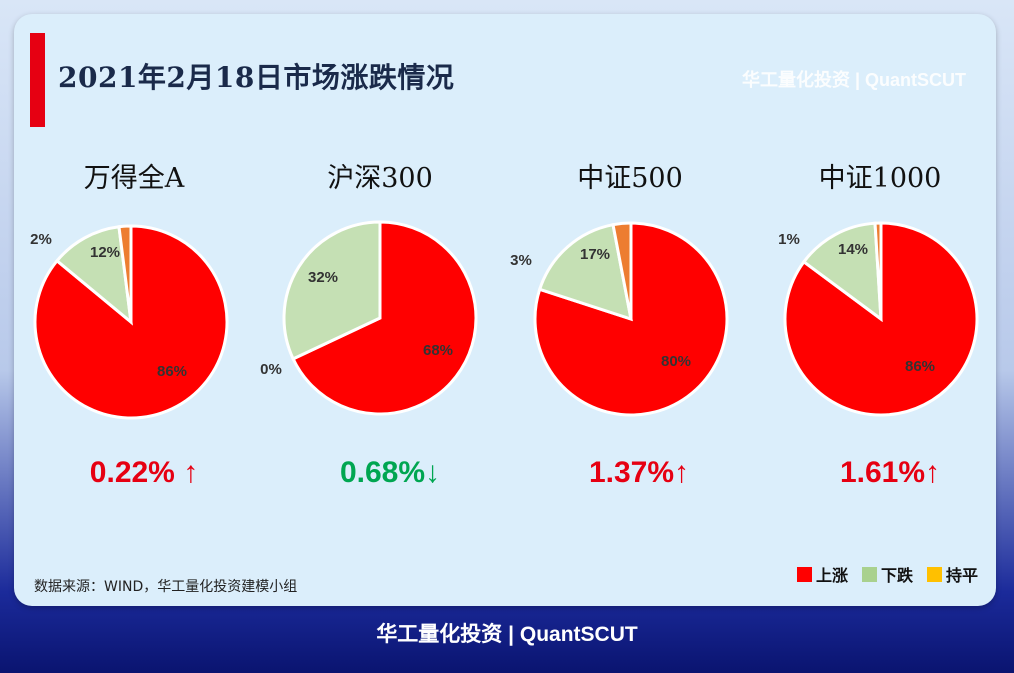  Describe the element at coordinates (853, 80) in the screenshot. I see `watermark: 华工量化投资 | QuantSCUT` at that location.